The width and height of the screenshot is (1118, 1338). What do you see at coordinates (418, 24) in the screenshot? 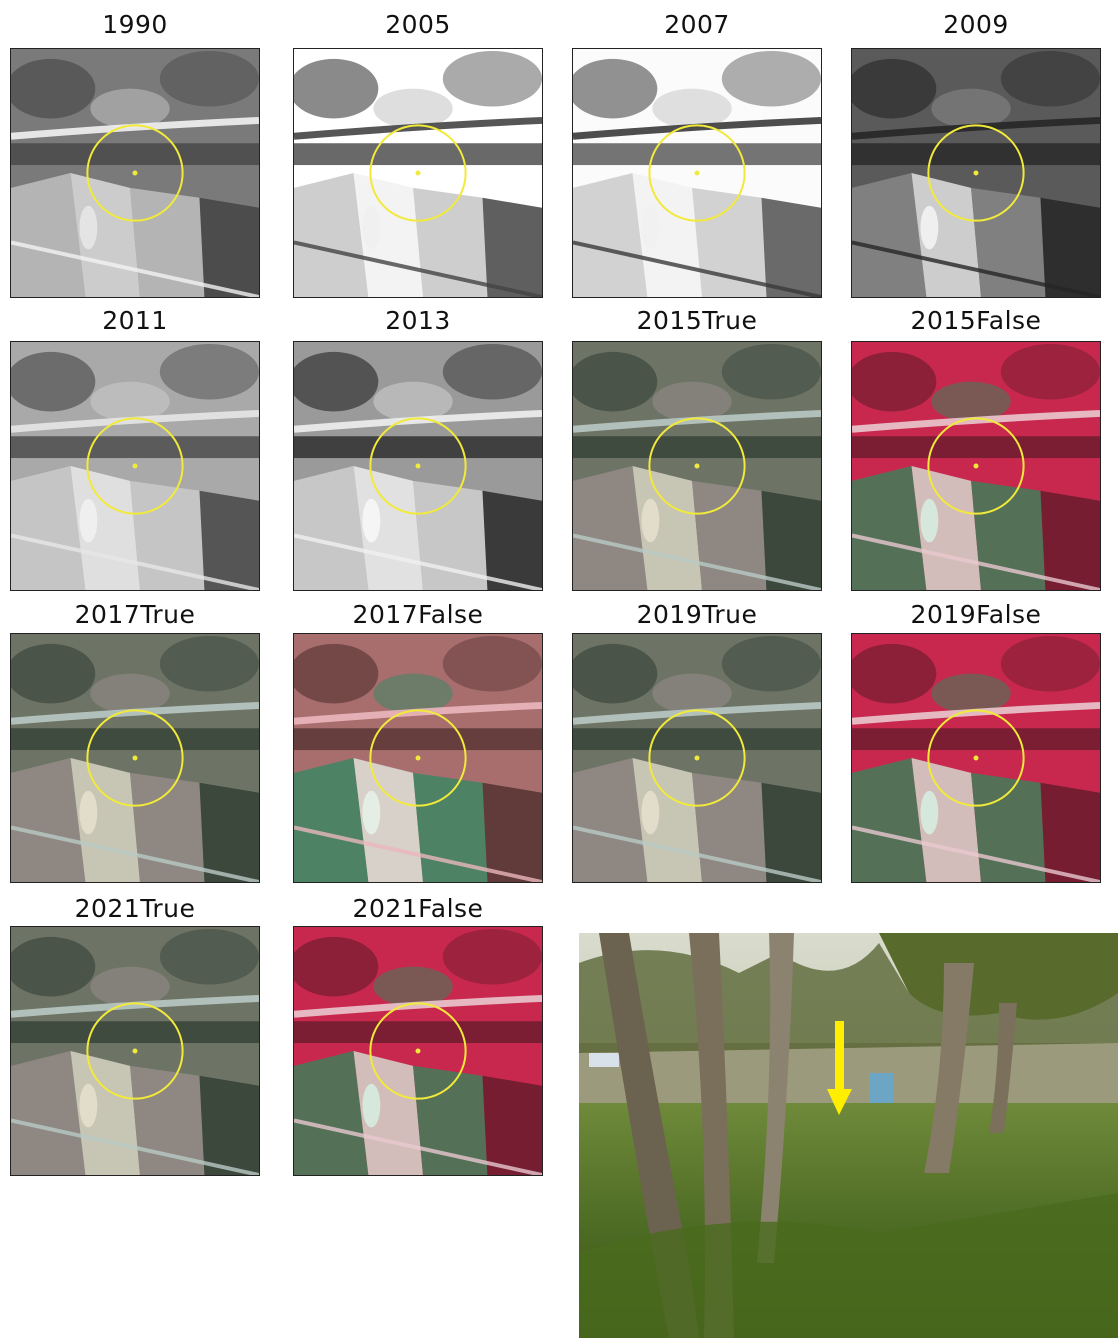
I see `tile-label-2005: 2005` at bounding box center [418, 24].